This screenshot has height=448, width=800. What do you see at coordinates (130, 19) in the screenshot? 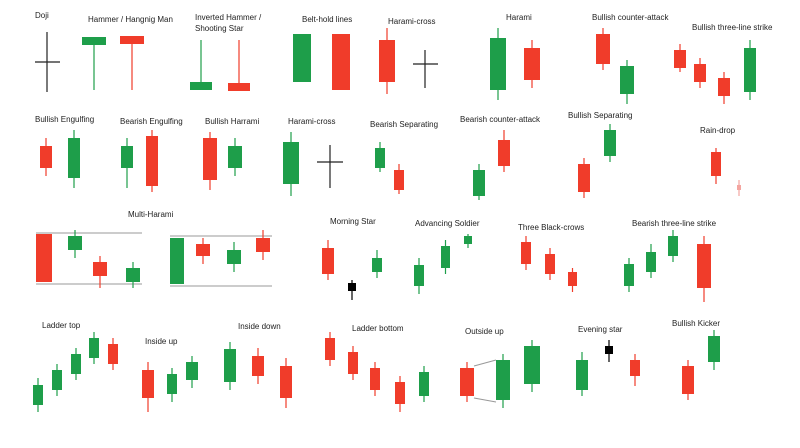
I see `pattern-label: Hammer / Hangnig Man` at bounding box center [130, 19].